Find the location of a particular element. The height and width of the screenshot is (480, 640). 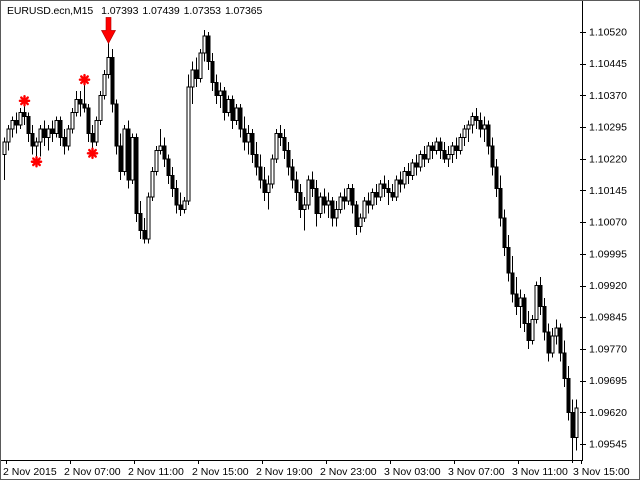

price-axis-label: 1.09995 is located at coordinates (608, 254).